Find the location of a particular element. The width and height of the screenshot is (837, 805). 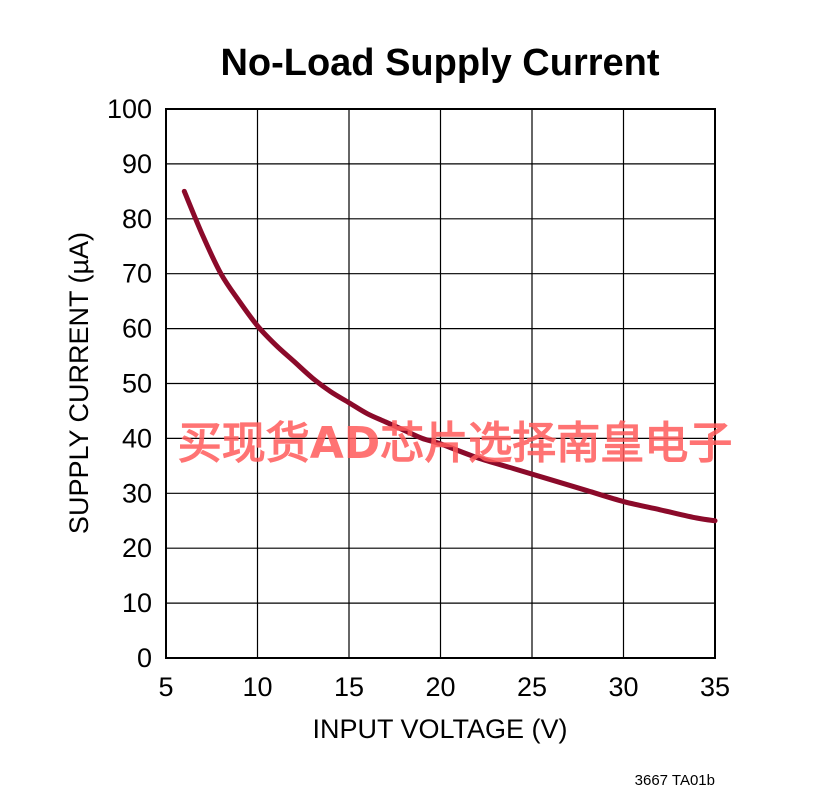

y-tick-label: 60 is located at coordinates (137, 329).